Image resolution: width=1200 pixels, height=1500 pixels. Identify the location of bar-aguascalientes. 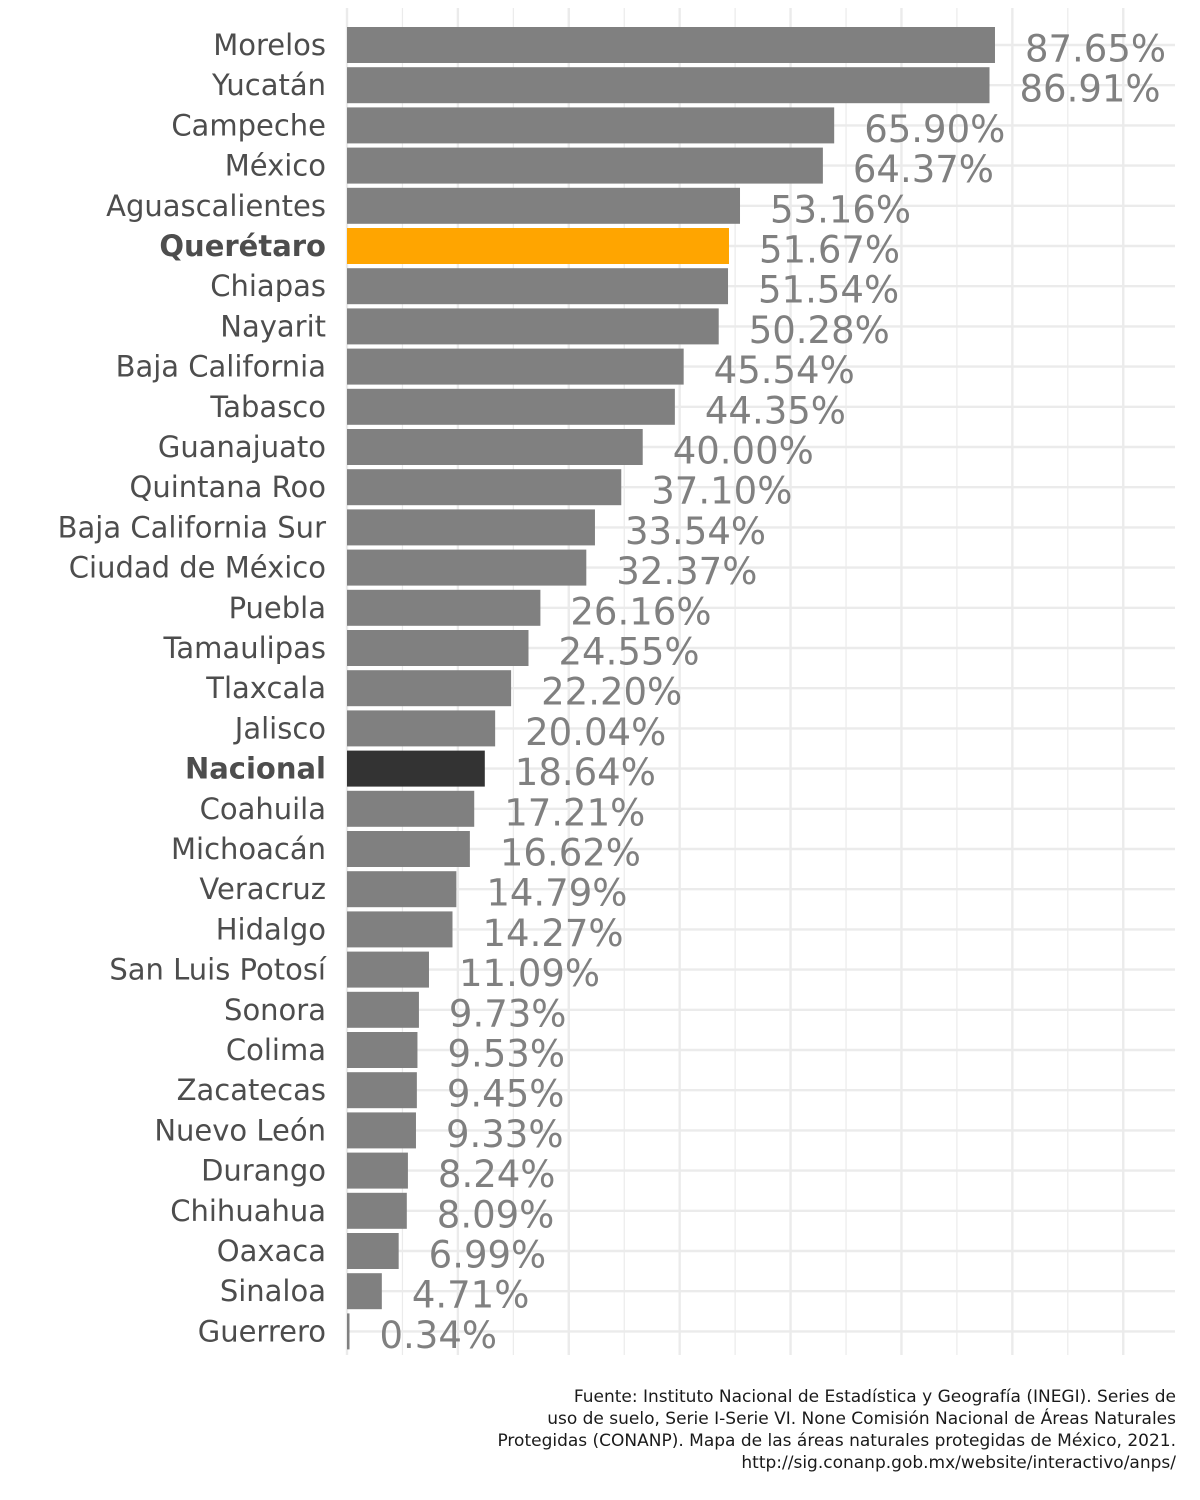
(544, 205).